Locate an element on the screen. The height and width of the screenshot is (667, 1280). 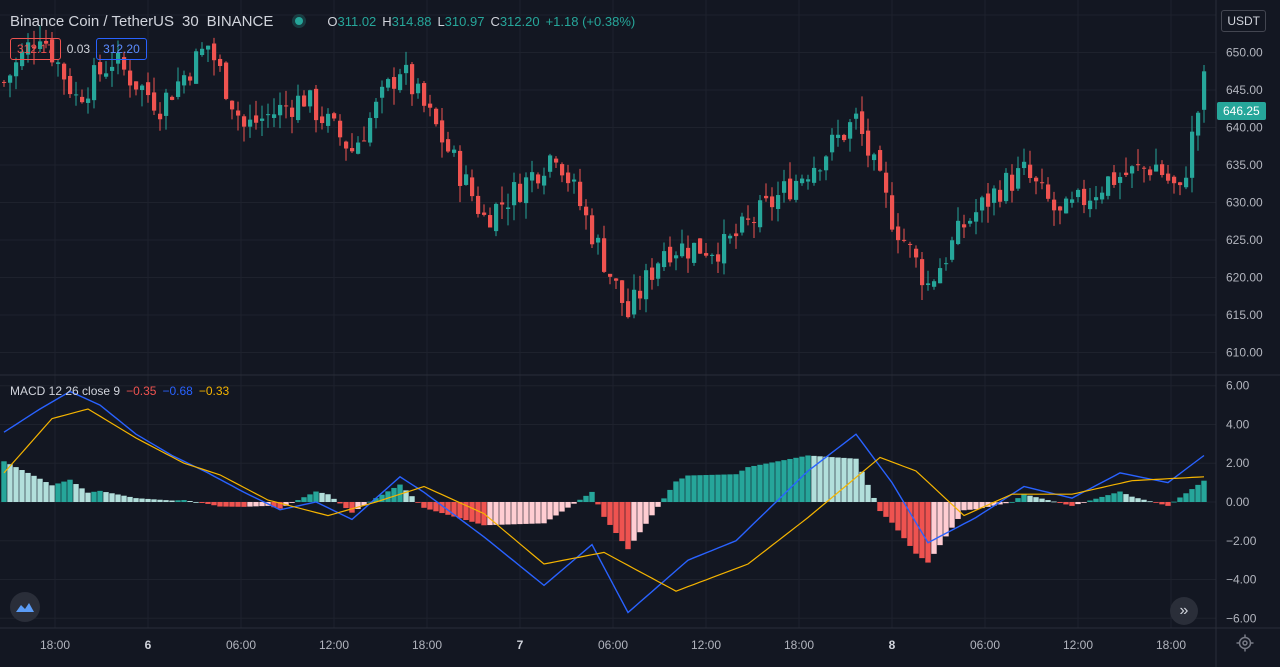
buy-price-button: 312.20 is located at coordinates (121, 49).